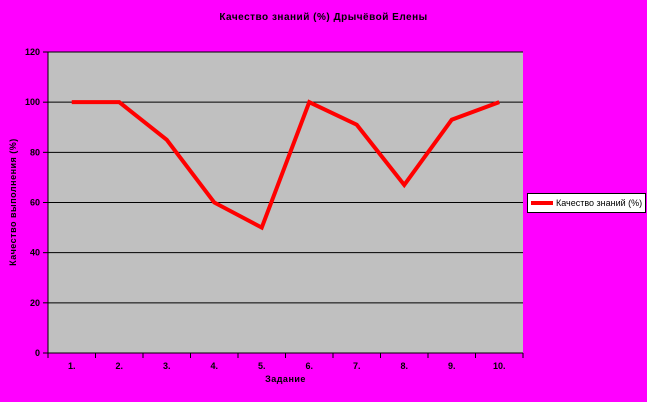  What do you see at coordinates (37, 353) in the screenshot?
I see `y-tick-label: 0` at bounding box center [37, 353].